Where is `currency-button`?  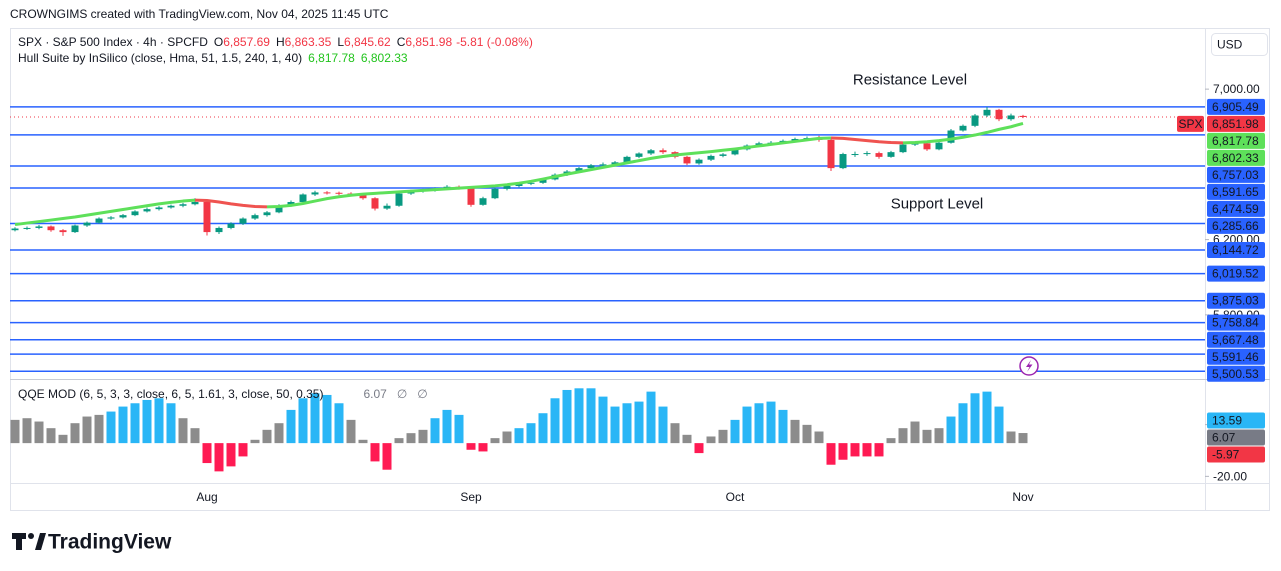 currency-button is located at coordinates (1239, 44).